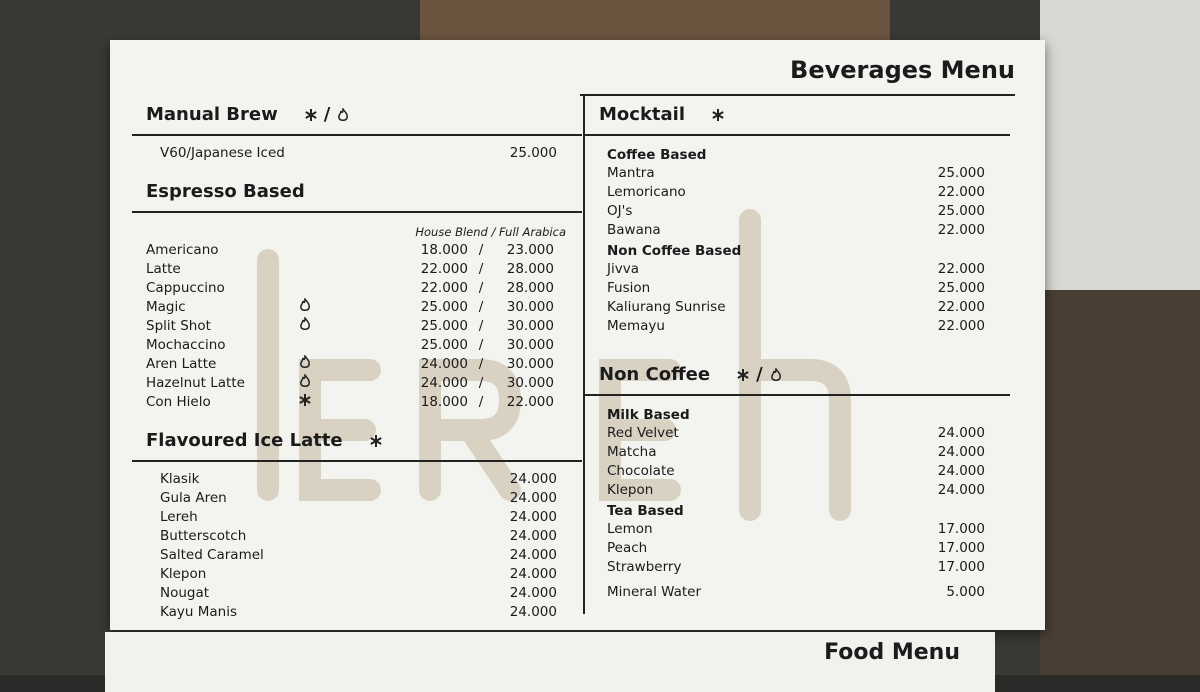 Image resolution: width=1200 pixels, height=692 pixels. Describe the element at coordinates (655, 20) in the screenshot. I see `wood` at that location.